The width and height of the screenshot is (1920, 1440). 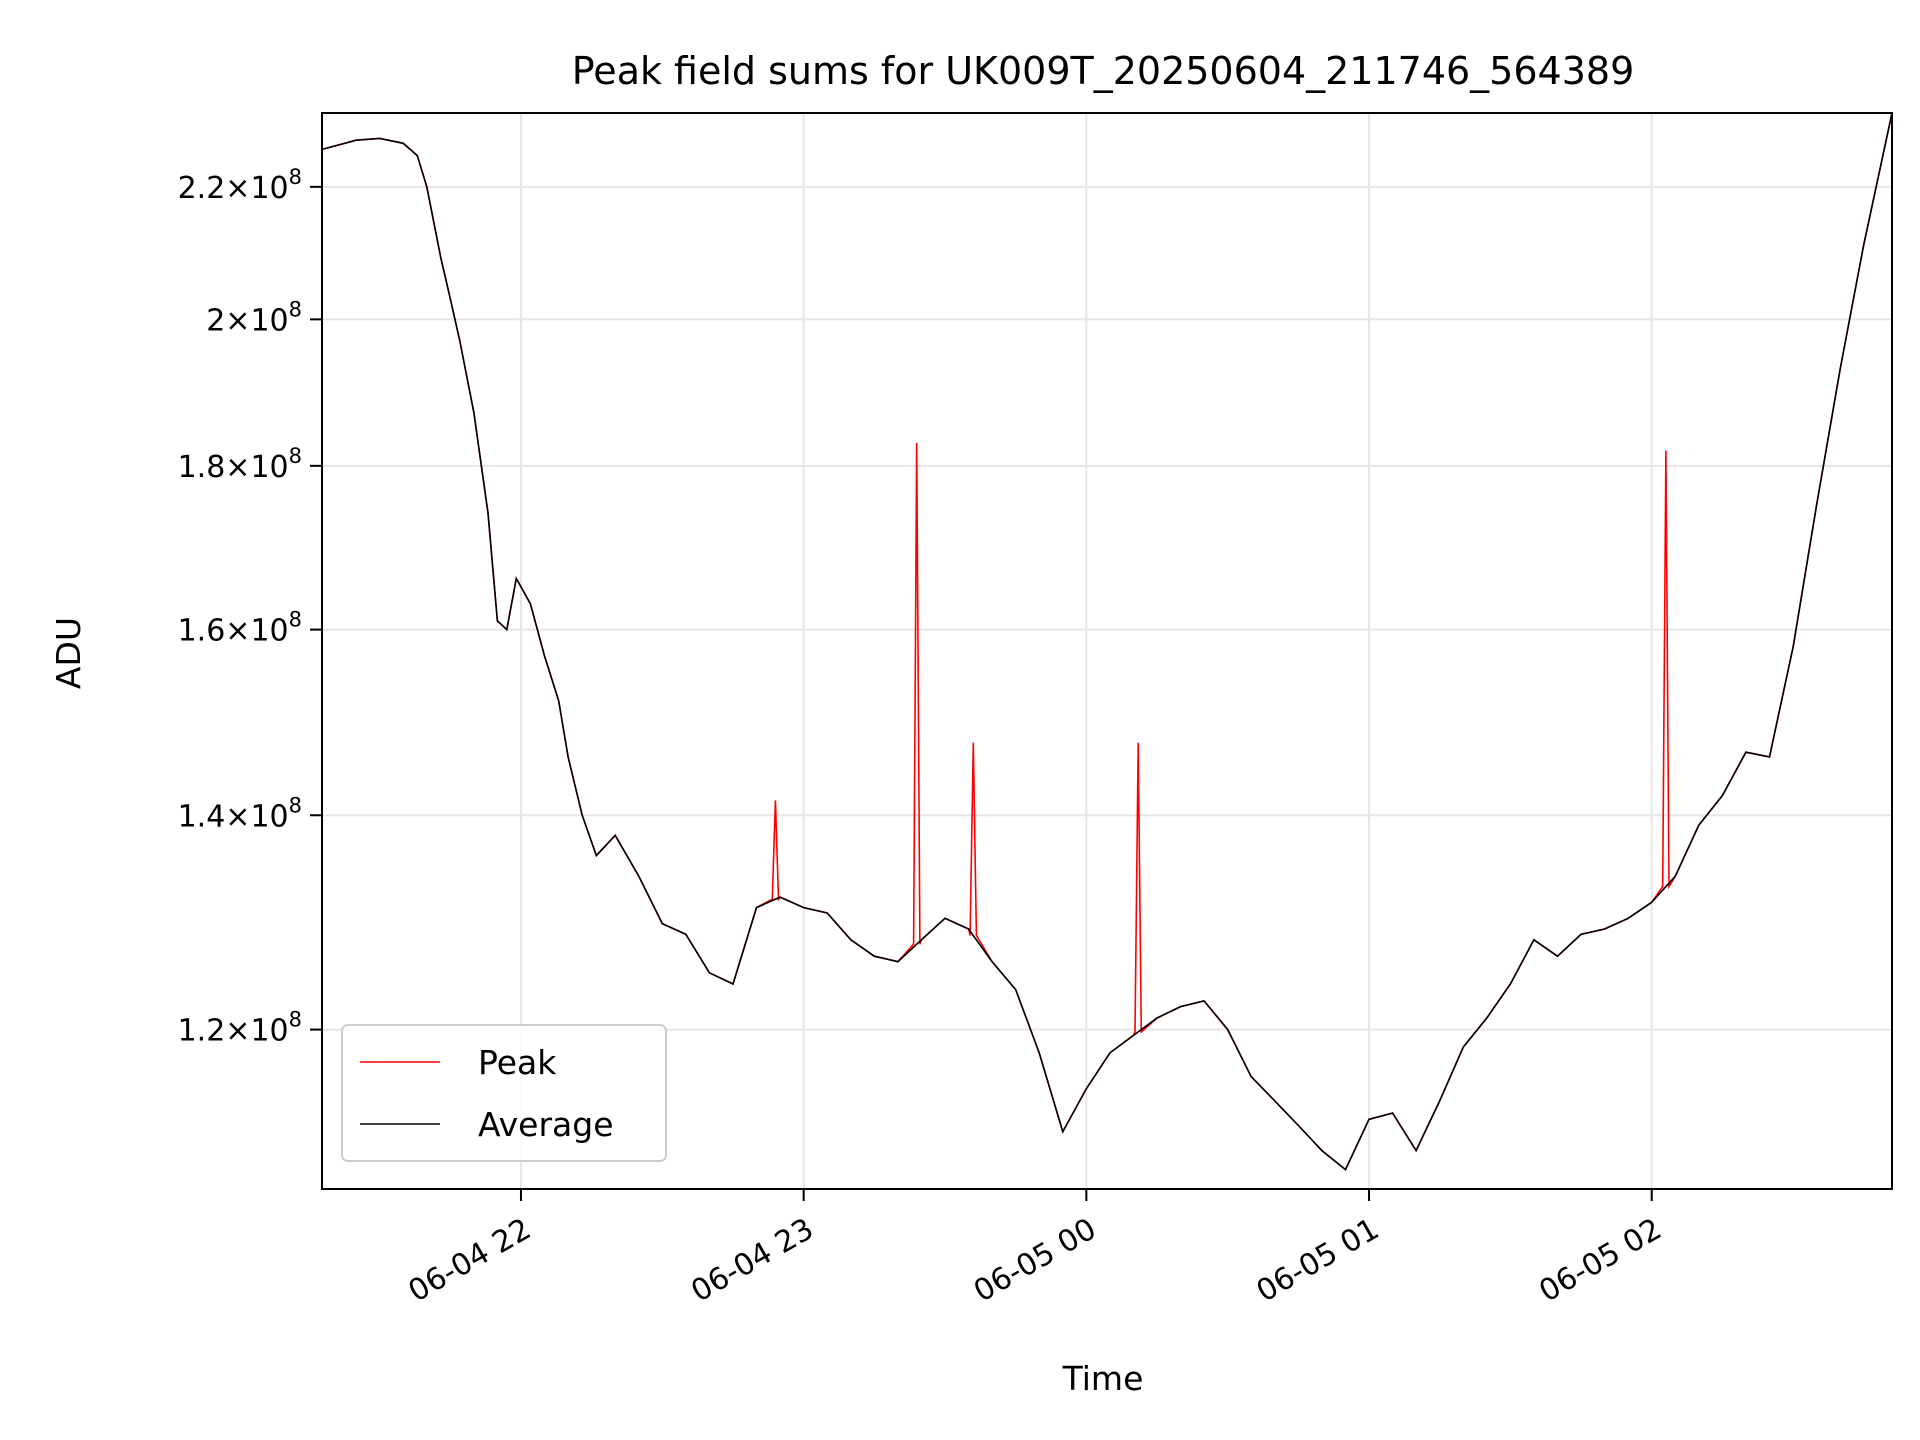 I want to click on y-tick-label-2: 1.6×108, so click(x=240, y=628).